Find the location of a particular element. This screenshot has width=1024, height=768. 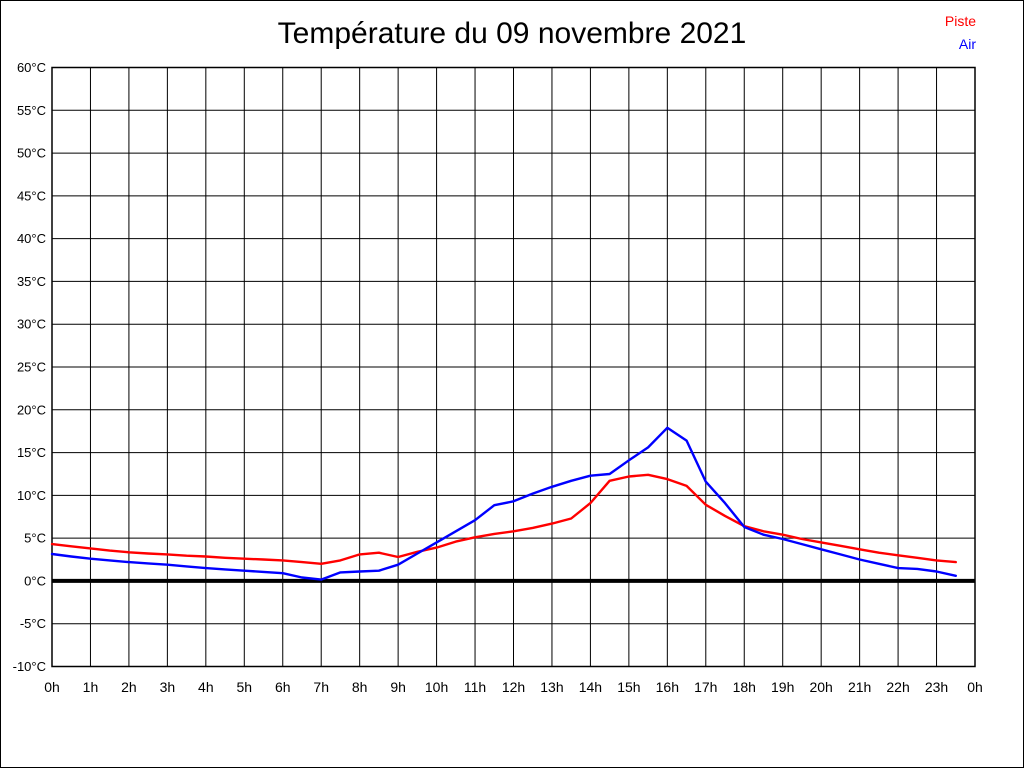

y-tick-label: 45°C is located at coordinates (31, 195).